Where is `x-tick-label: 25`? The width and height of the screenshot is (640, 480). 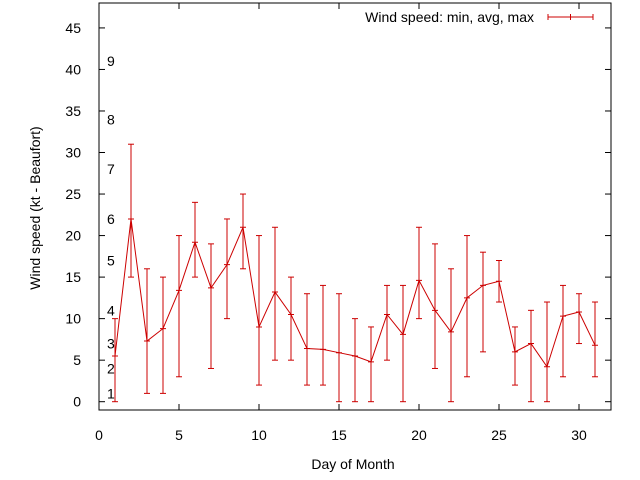 x-tick-label: 25 is located at coordinates (499, 435).